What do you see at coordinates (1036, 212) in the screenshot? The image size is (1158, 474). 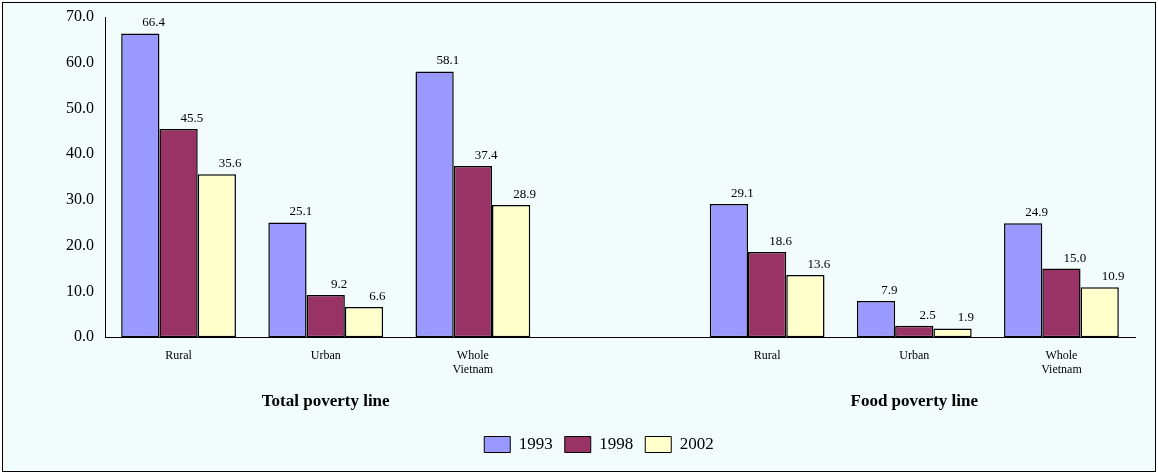 I see `data-label: 24.9` at bounding box center [1036, 212].